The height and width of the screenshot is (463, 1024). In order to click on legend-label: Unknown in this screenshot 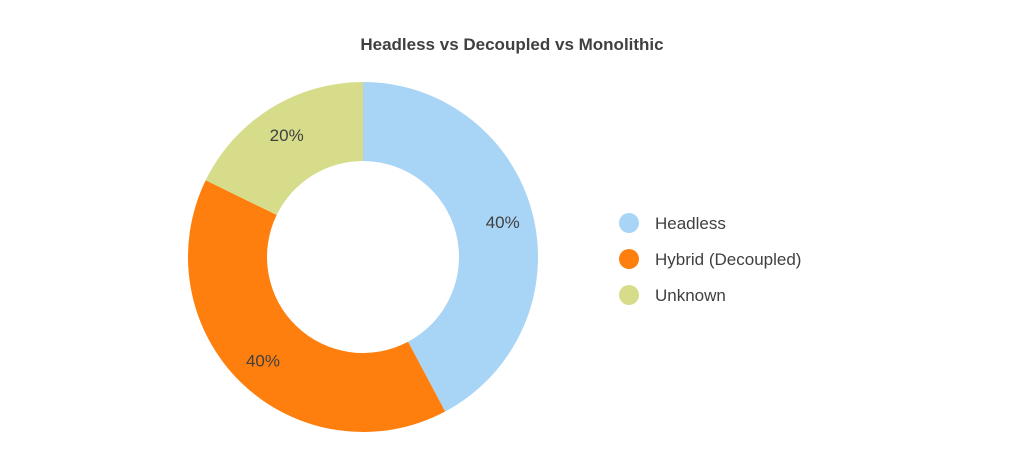, I will do `click(690, 295)`.